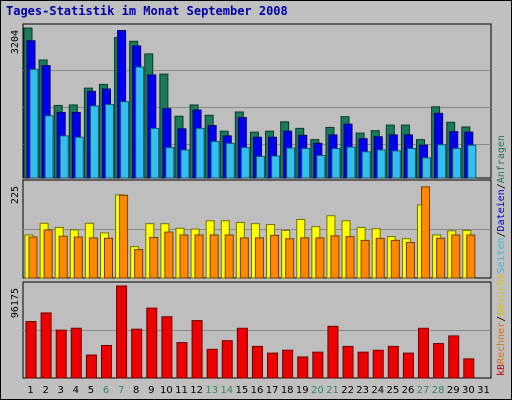  I want to click on legend-entry-8: Anfragen, so click(501, 159).